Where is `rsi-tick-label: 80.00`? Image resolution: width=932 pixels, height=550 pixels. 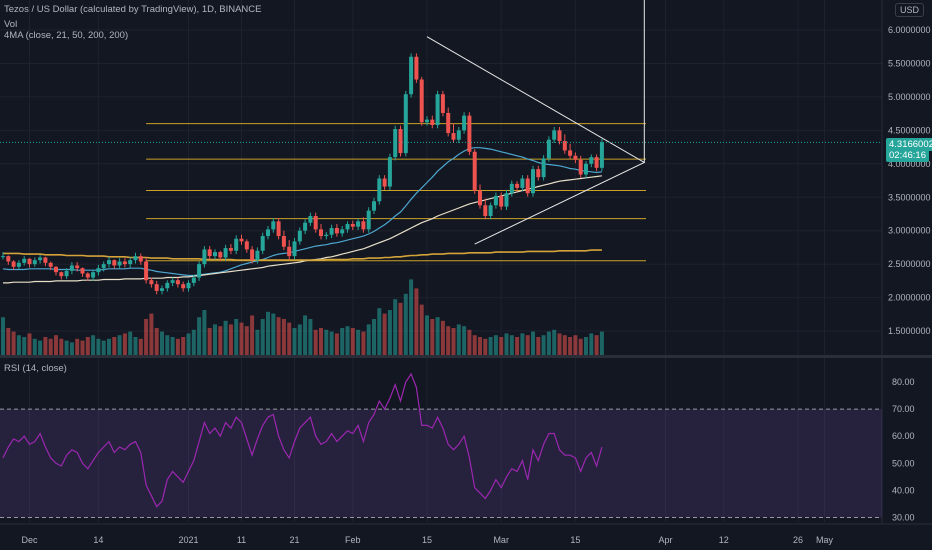
rsi-tick-label: 80.00 is located at coordinates (903, 382).